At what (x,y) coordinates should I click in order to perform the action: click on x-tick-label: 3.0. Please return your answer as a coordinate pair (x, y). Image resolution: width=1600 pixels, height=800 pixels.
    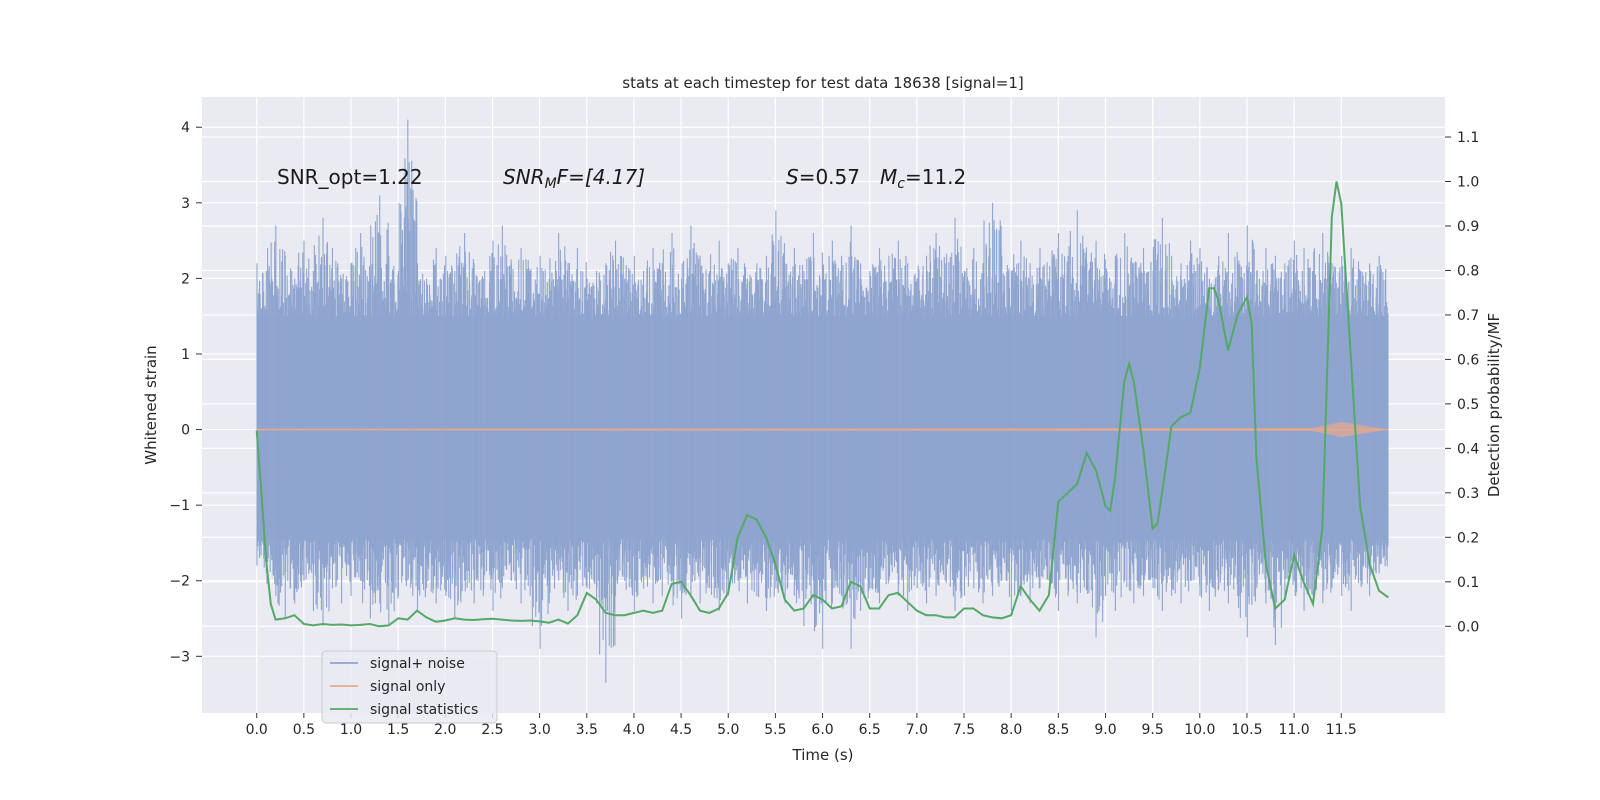
    Looking at the image, I should click on (539, 730).